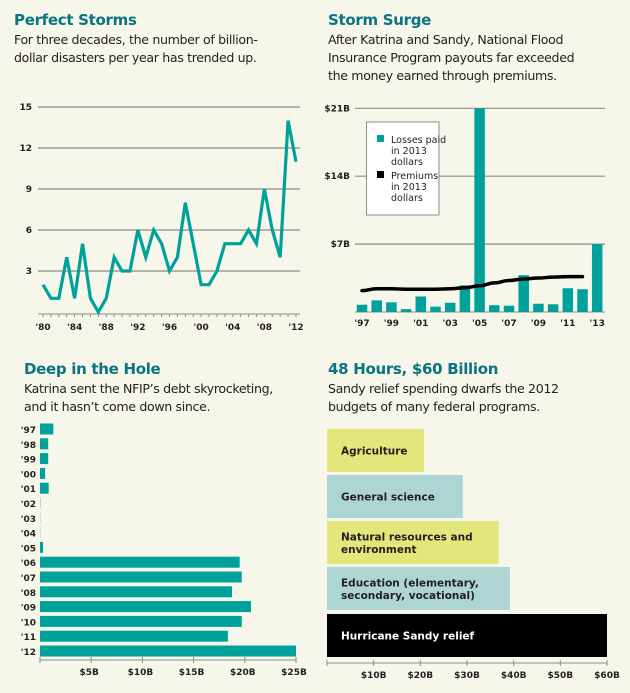 Image resolution: width=630 pixels, height=693 pixels. Describe the element at coordinates (380, 174) in the screenshot. I see `legend-swatch-premiums` at that location.